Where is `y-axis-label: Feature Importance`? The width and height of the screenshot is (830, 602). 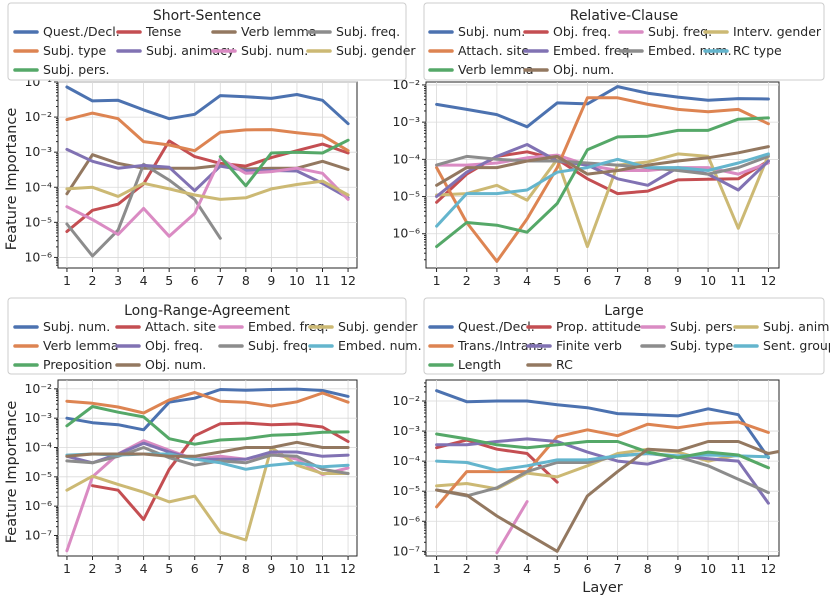
y-axis-label: Feature Importance is located at coordinates (12, 472).